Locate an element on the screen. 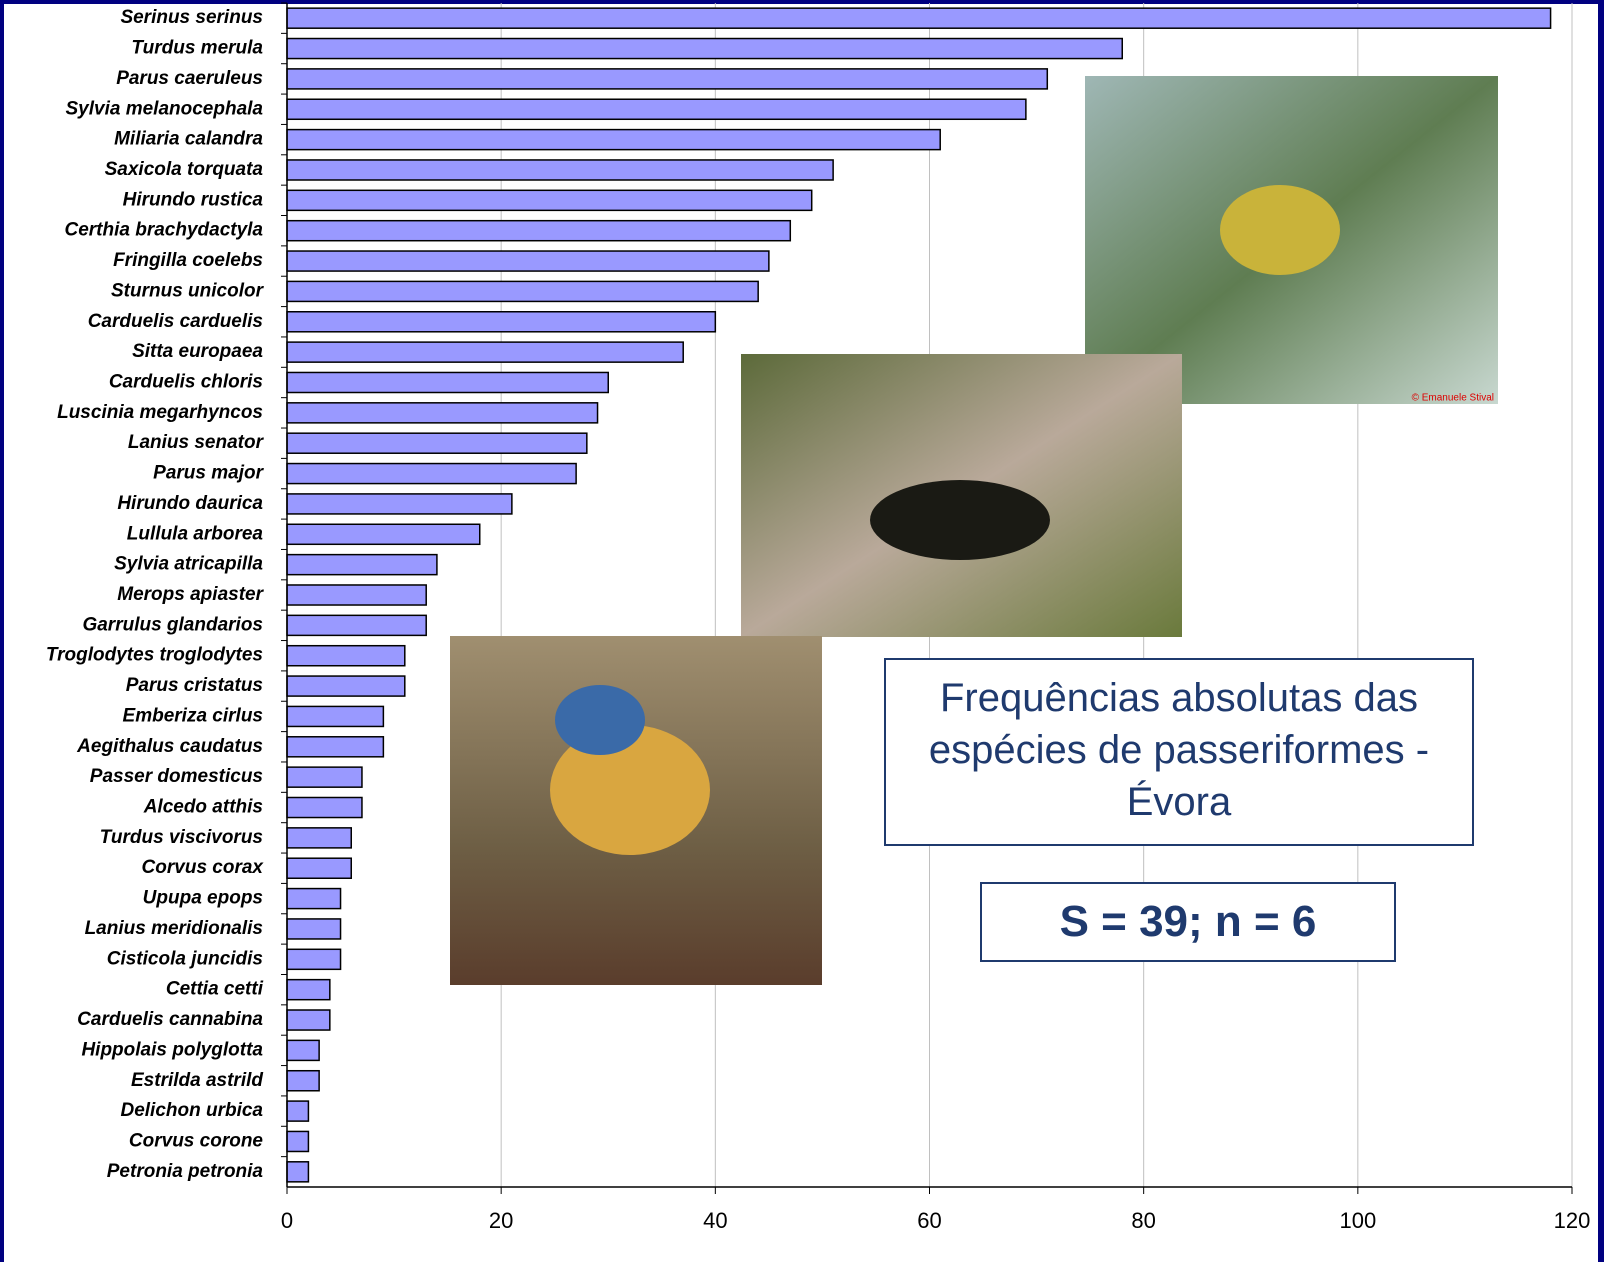 This screenshot has height=1262, width=1604. y-tick-label: Merops apiaster is located at coordinates (190, 594).